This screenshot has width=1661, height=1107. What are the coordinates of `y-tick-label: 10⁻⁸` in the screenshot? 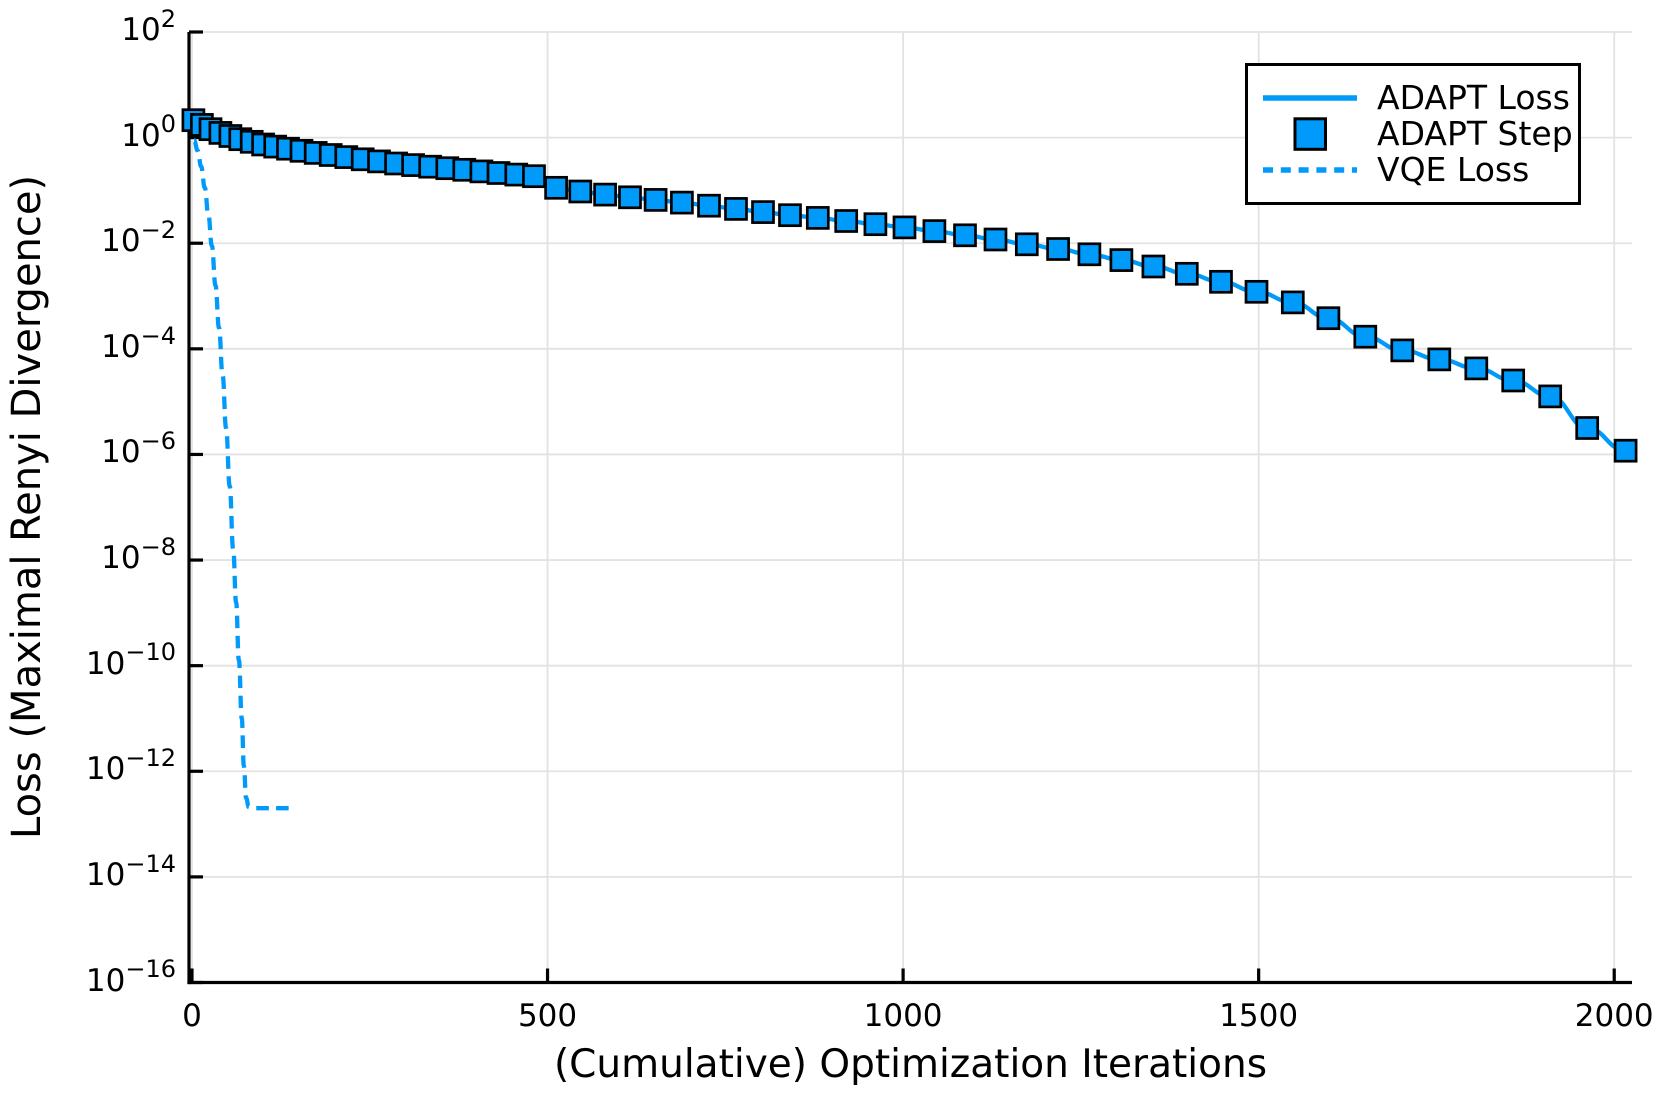 It's located at (138, 554).